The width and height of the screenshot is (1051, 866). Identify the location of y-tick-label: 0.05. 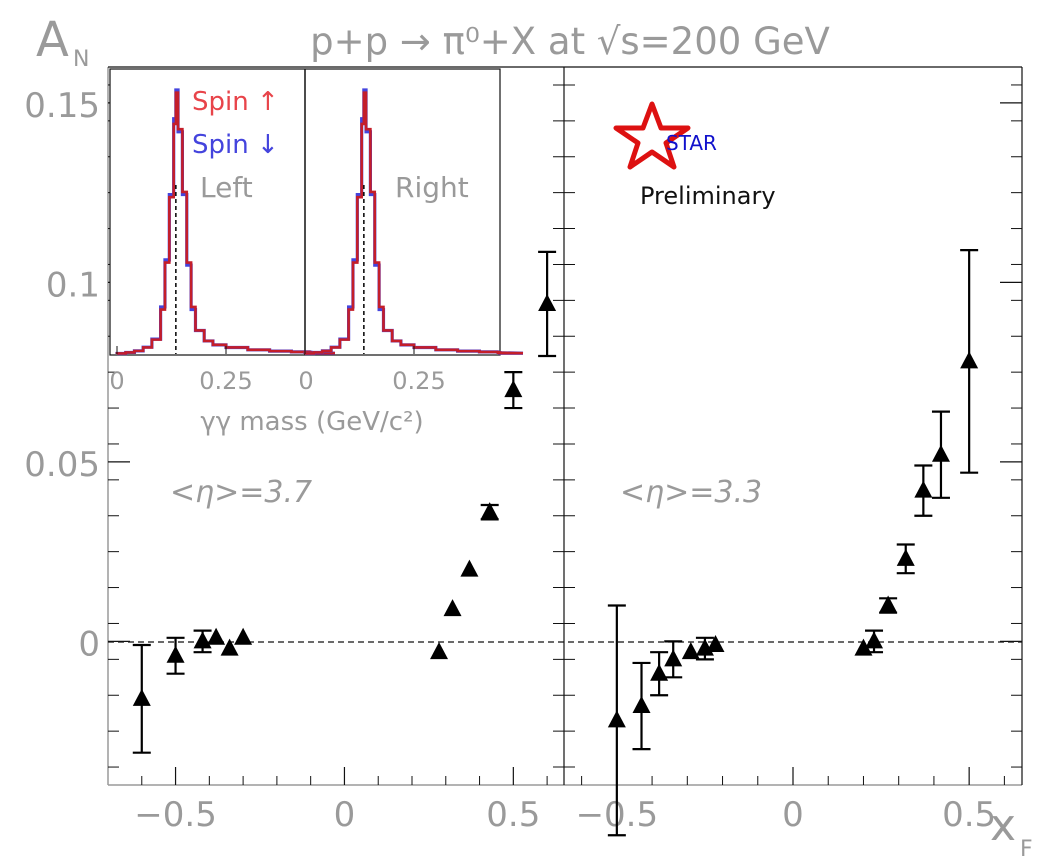
(62, 465).